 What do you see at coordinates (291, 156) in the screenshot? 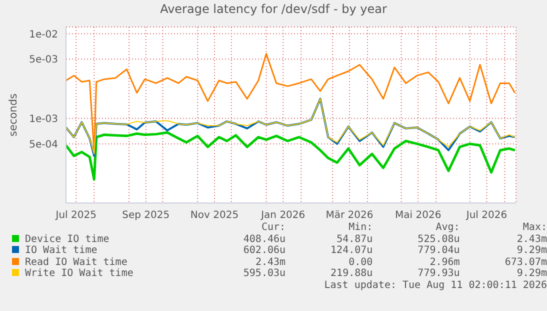
I see `line-series` at bounding box center [291, 156].